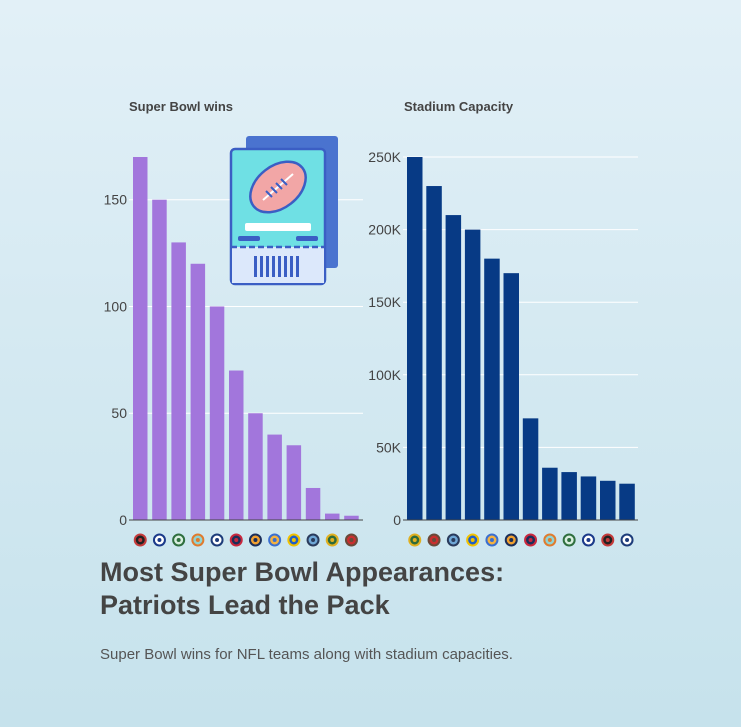 The width and height of the screenshot is (741, 727). Describe the element at coordinates (521, 540) in the screenshot. I see `capacity-team-icons` at that location.